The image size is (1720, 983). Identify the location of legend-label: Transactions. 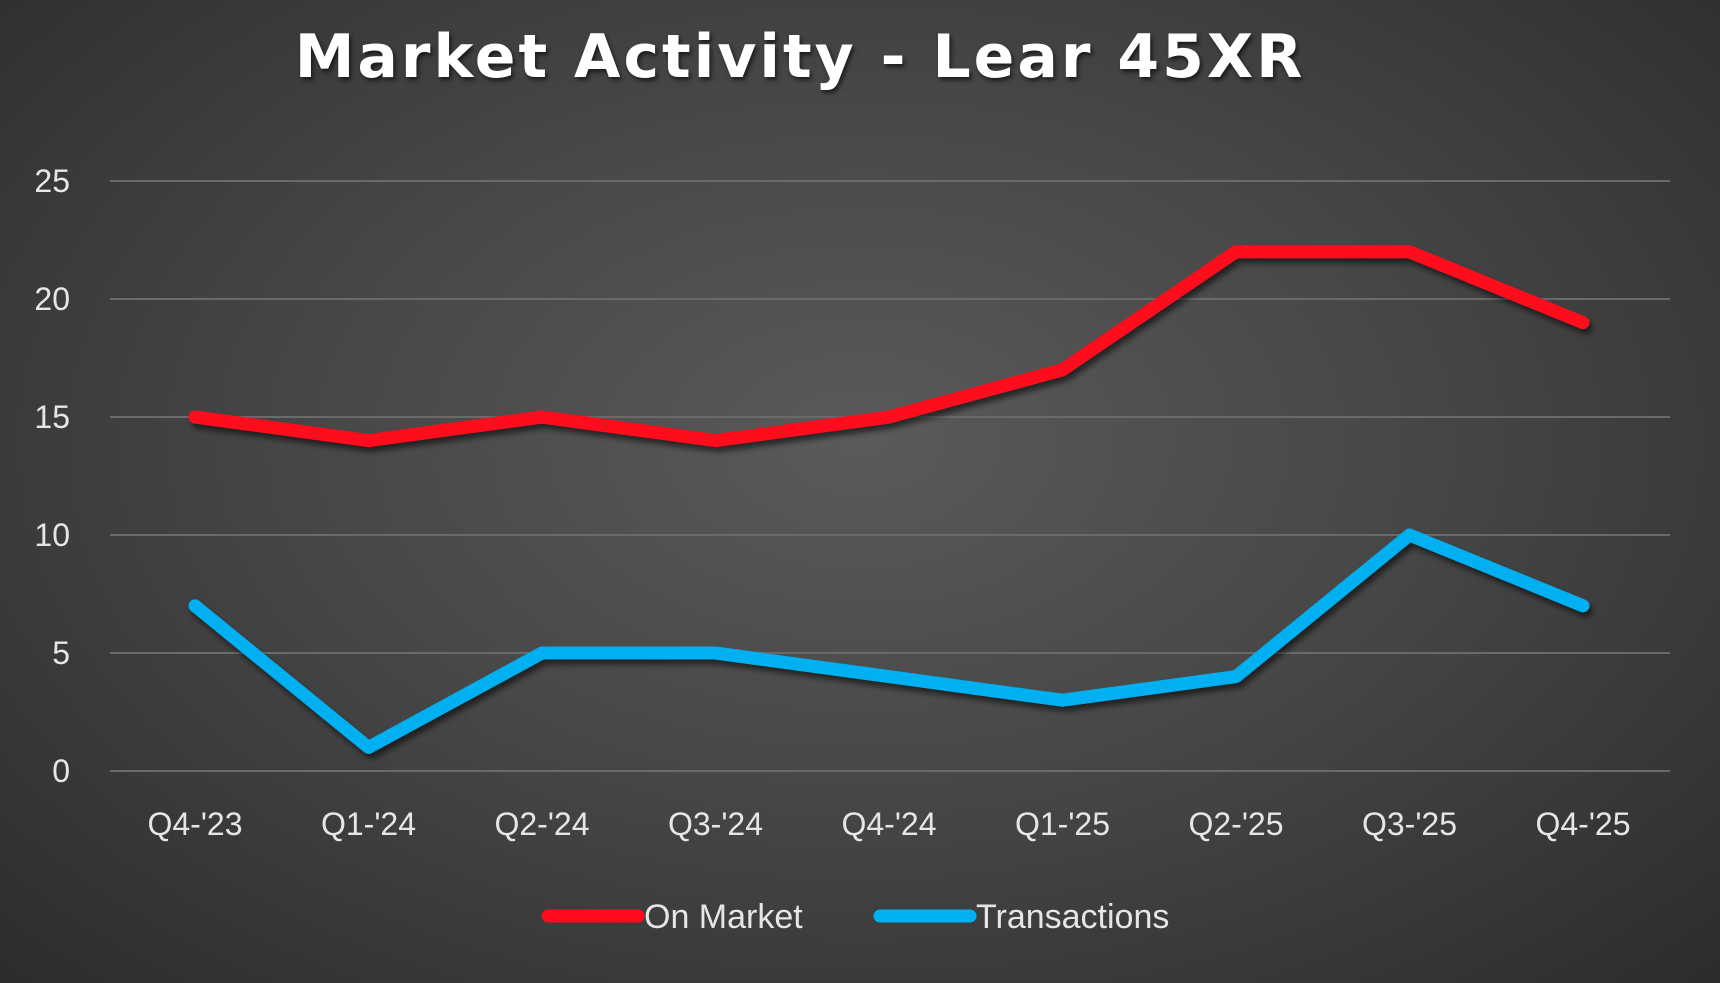
(1072, 917).